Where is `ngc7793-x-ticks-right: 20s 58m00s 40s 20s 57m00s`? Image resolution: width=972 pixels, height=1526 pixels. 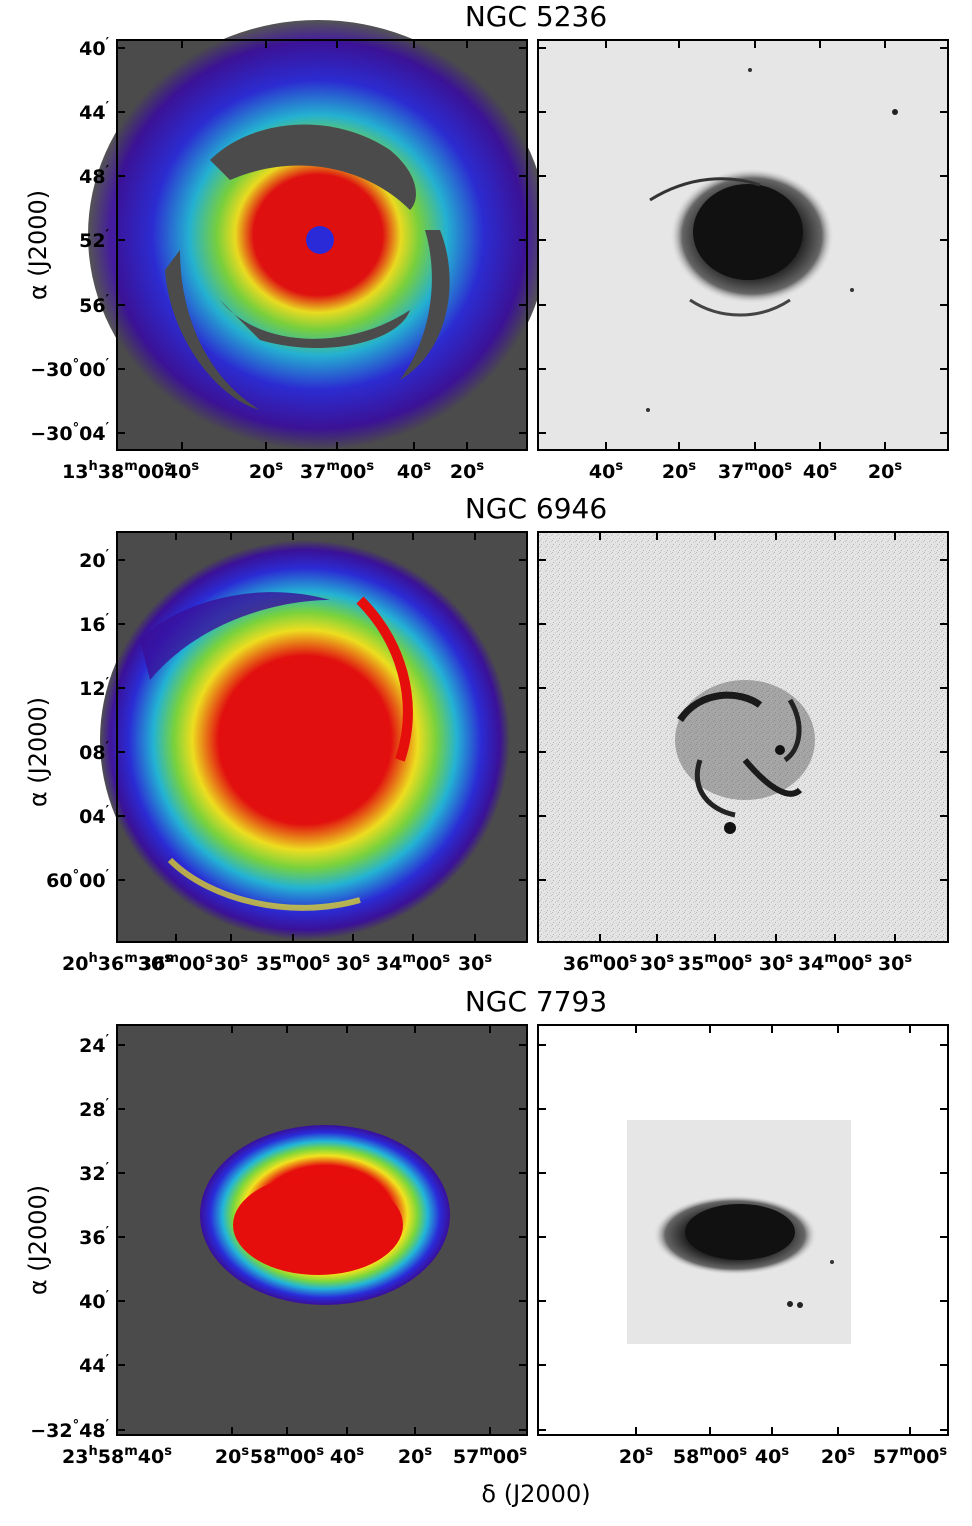
ngc7793-x-ticks-right: 20s 58m00s 40s 20s 57m00s is located at coordinates (783, 1246).